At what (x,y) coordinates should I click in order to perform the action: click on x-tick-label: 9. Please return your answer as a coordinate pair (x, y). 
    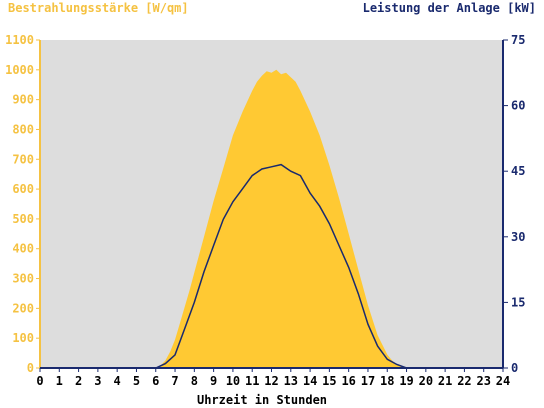
    Looking at the image, I should click on (213, 381).